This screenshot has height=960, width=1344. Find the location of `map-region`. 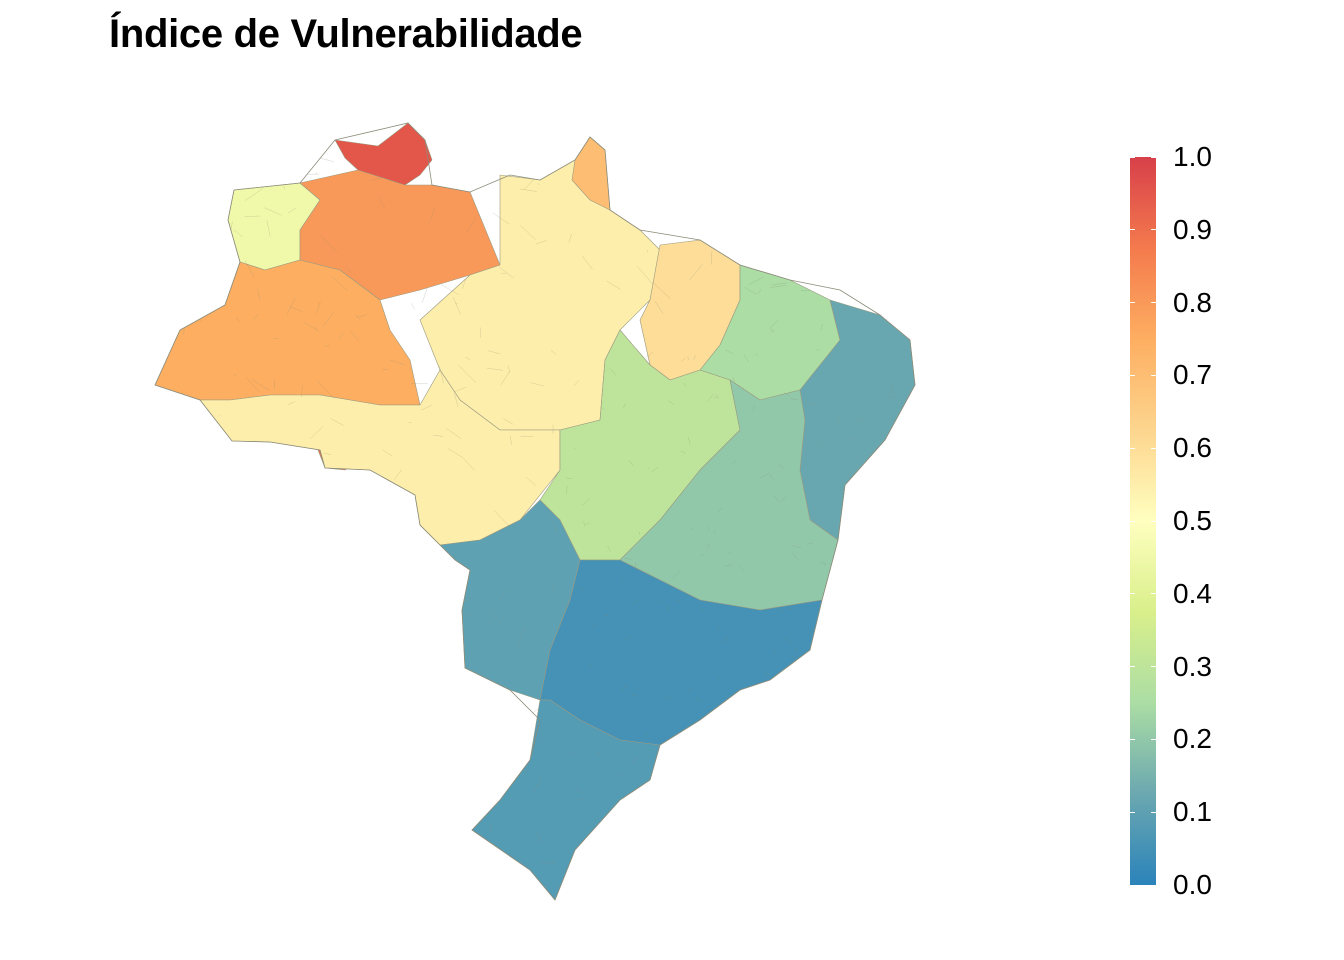

map-region is located at coordinates (383, 154).